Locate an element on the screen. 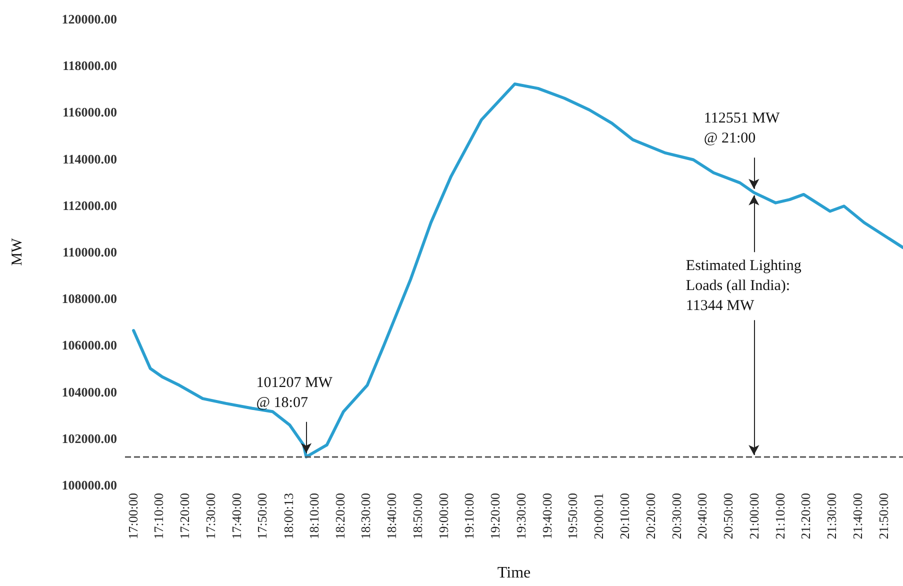 Image resolution: width=903 pixels, height=586 pixels. x-tick-label: 19:10:00 is located at coordinates (469, 516).